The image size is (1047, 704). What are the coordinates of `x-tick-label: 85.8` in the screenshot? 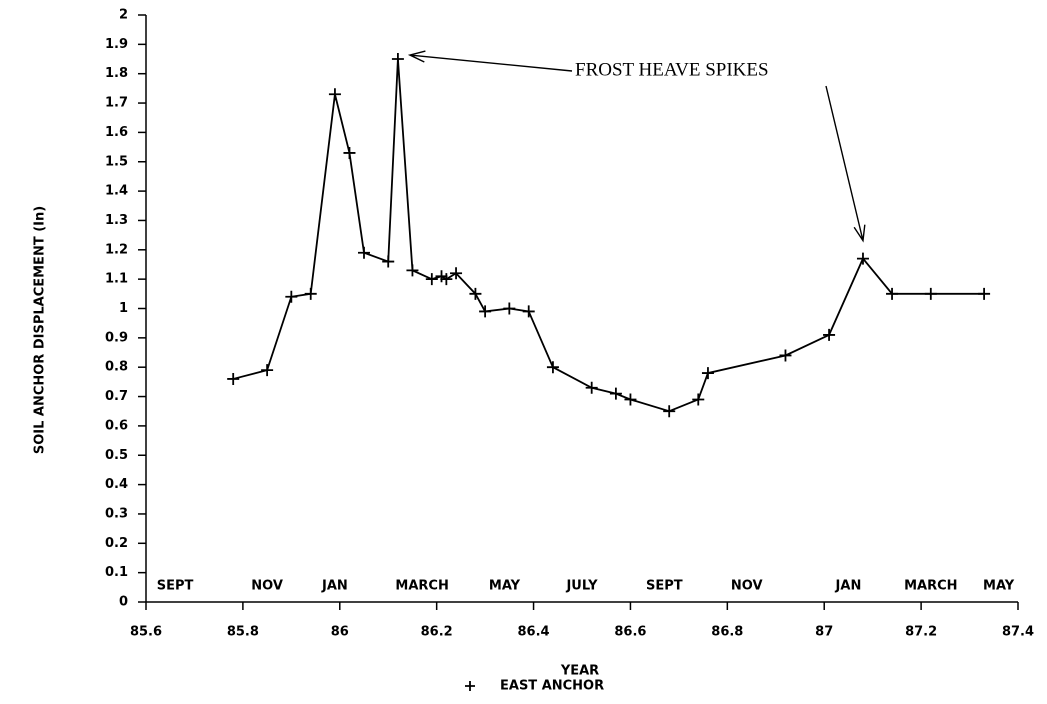 It's located at (243, 632).